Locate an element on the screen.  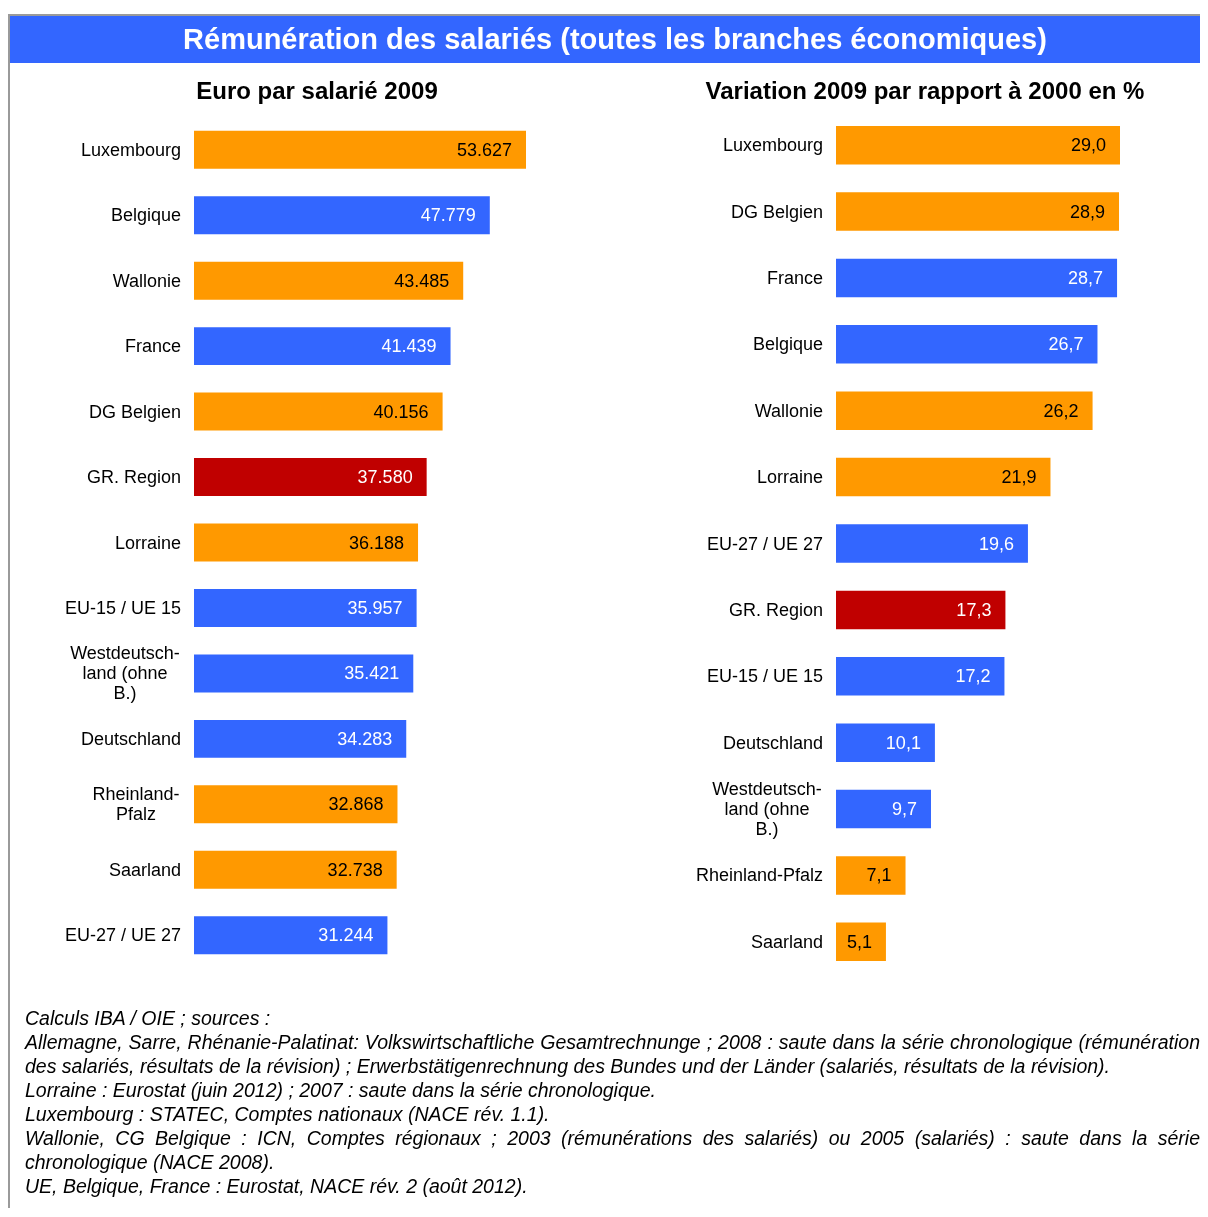
data-label: 21,9 is located at coordinates (1019, 477).